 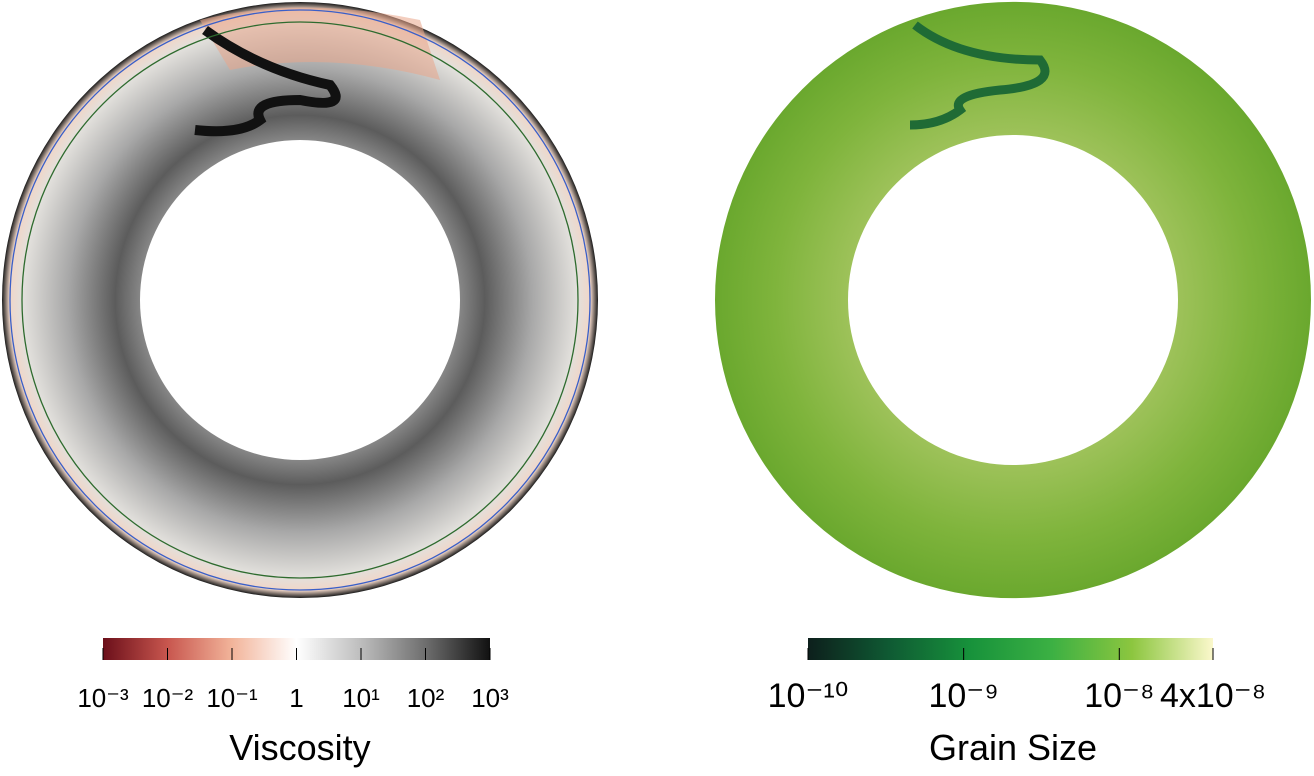 What do you see at coordinates (361, 698) in the screenshot?
I see `tick-label: 10¹` at bounding box center [361, 698].